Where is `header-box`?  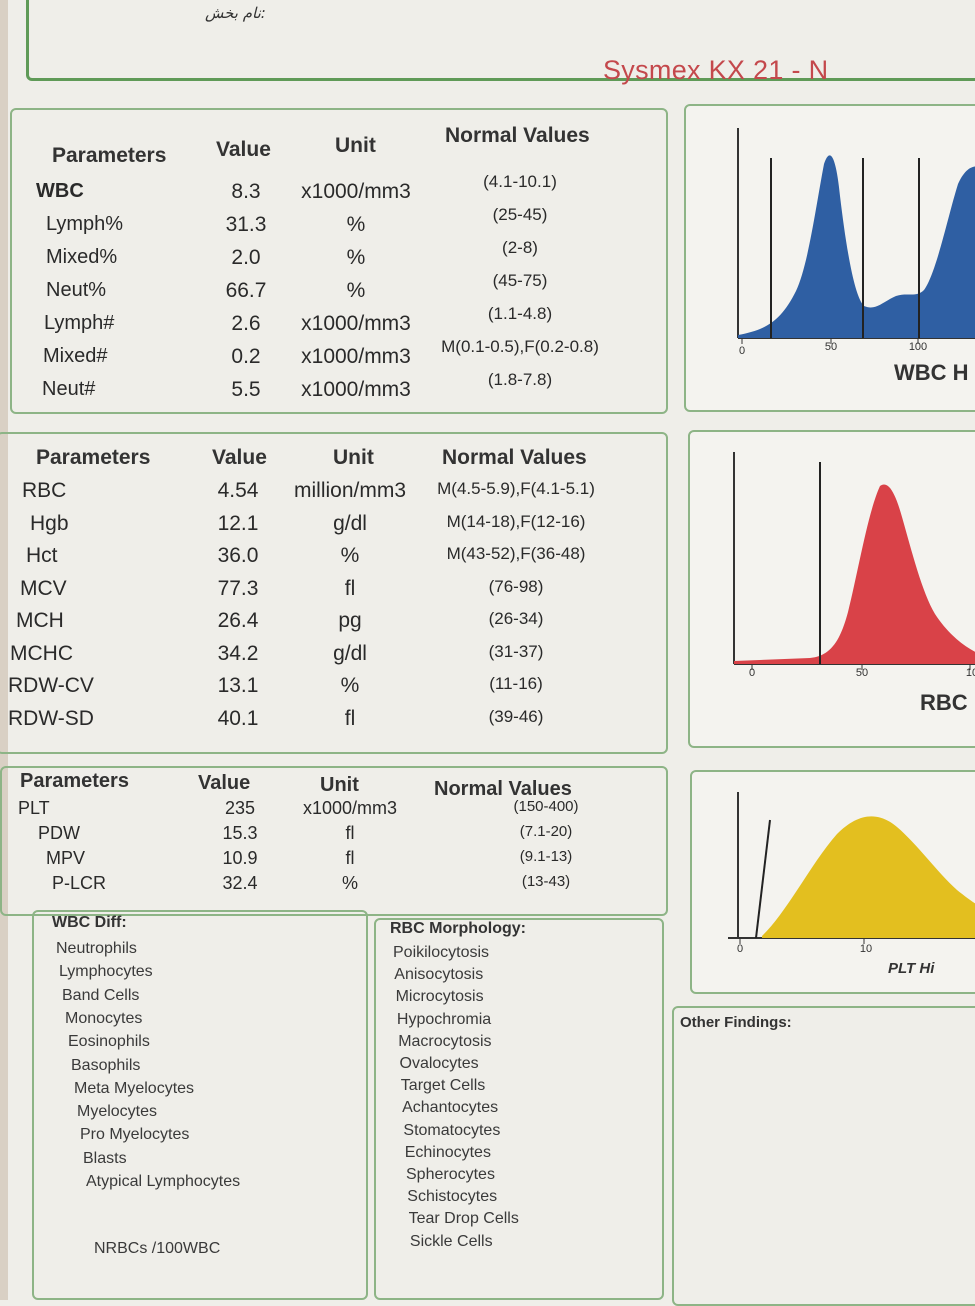
header-box is located at coordinates (500, 40).